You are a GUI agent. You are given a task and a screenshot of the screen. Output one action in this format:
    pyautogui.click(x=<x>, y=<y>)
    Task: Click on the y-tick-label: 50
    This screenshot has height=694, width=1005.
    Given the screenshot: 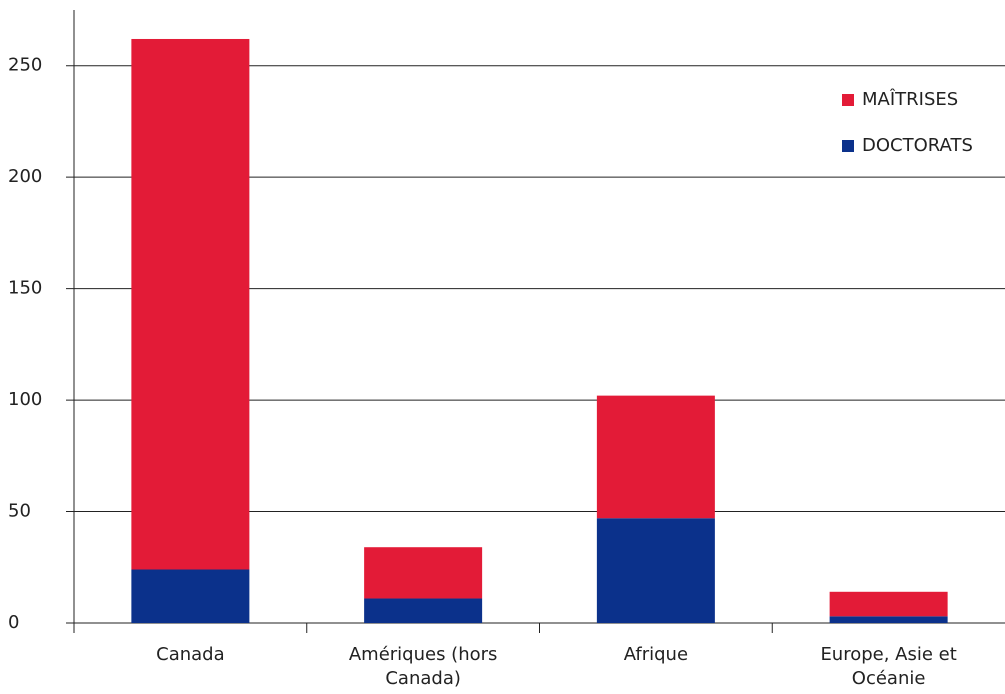 What is the action you would take?
    pyautogui.click(x=19, y=511)
    